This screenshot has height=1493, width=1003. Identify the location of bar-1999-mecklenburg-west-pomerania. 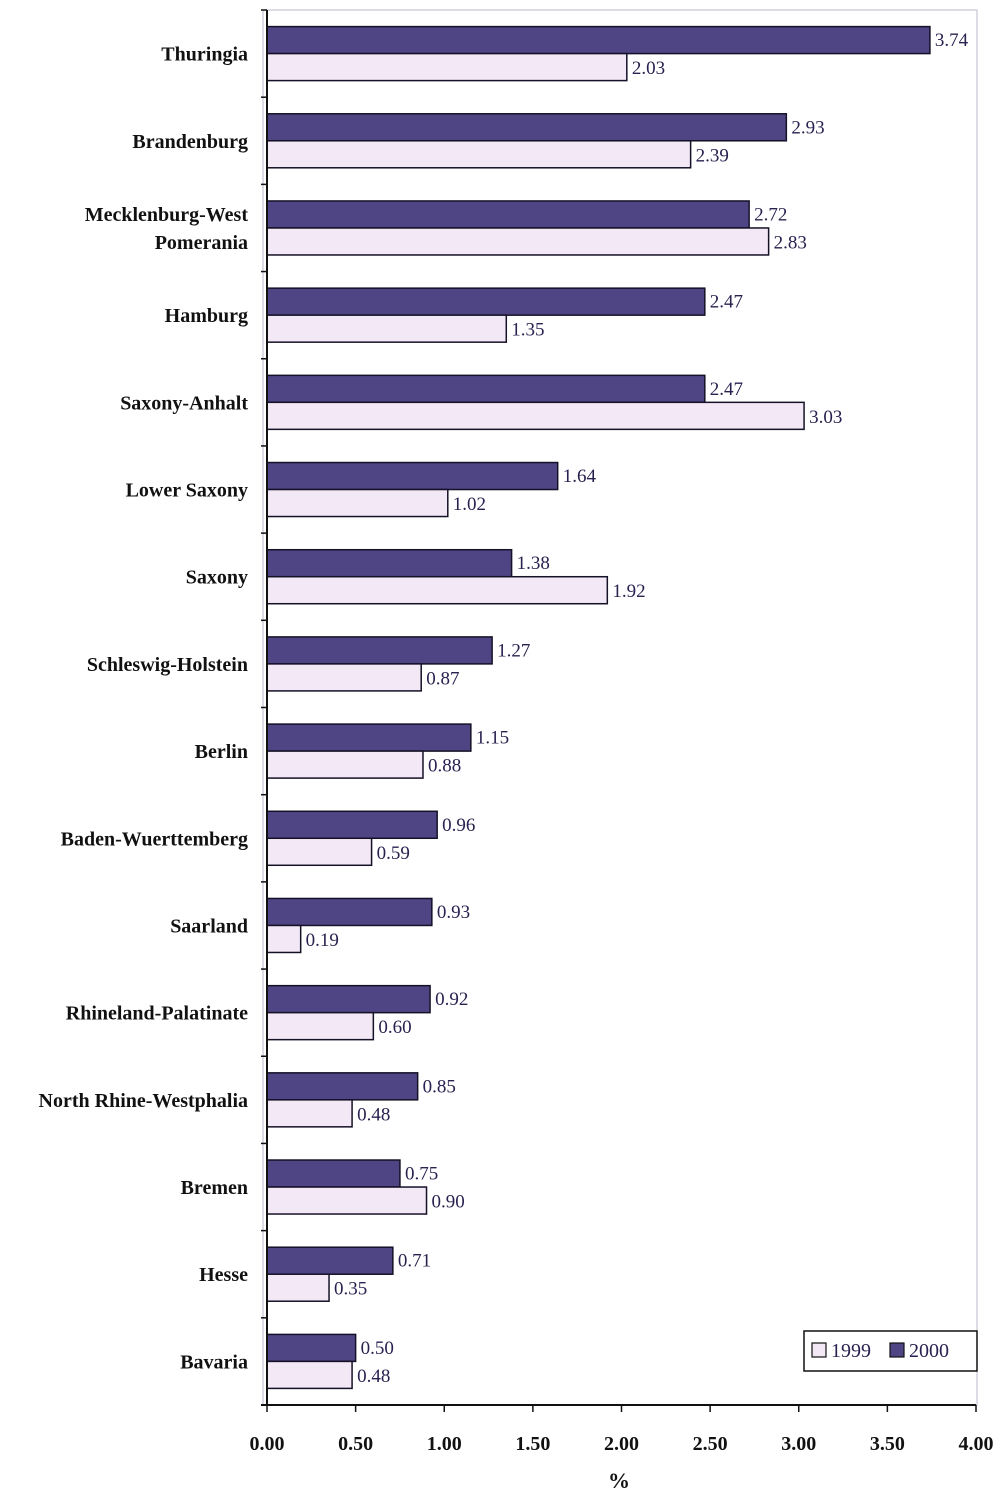
(518, 241).